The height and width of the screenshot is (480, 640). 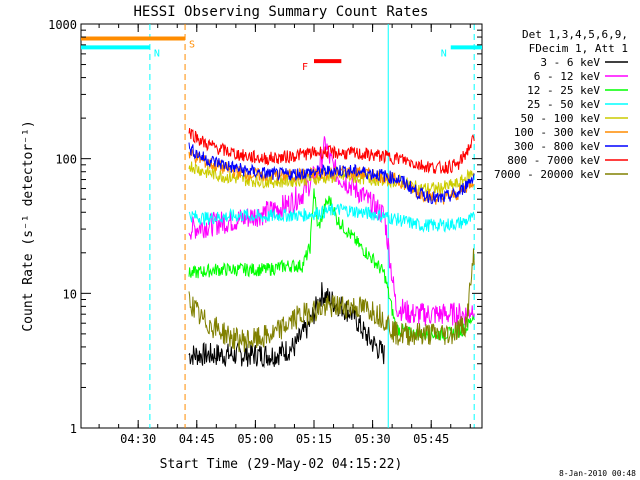 What do you see at coordinates (575, 34) in the screenshot?
I see `legend-header-1: Det 1,3,4,5,6,9,` at bounding box center [575, 34].